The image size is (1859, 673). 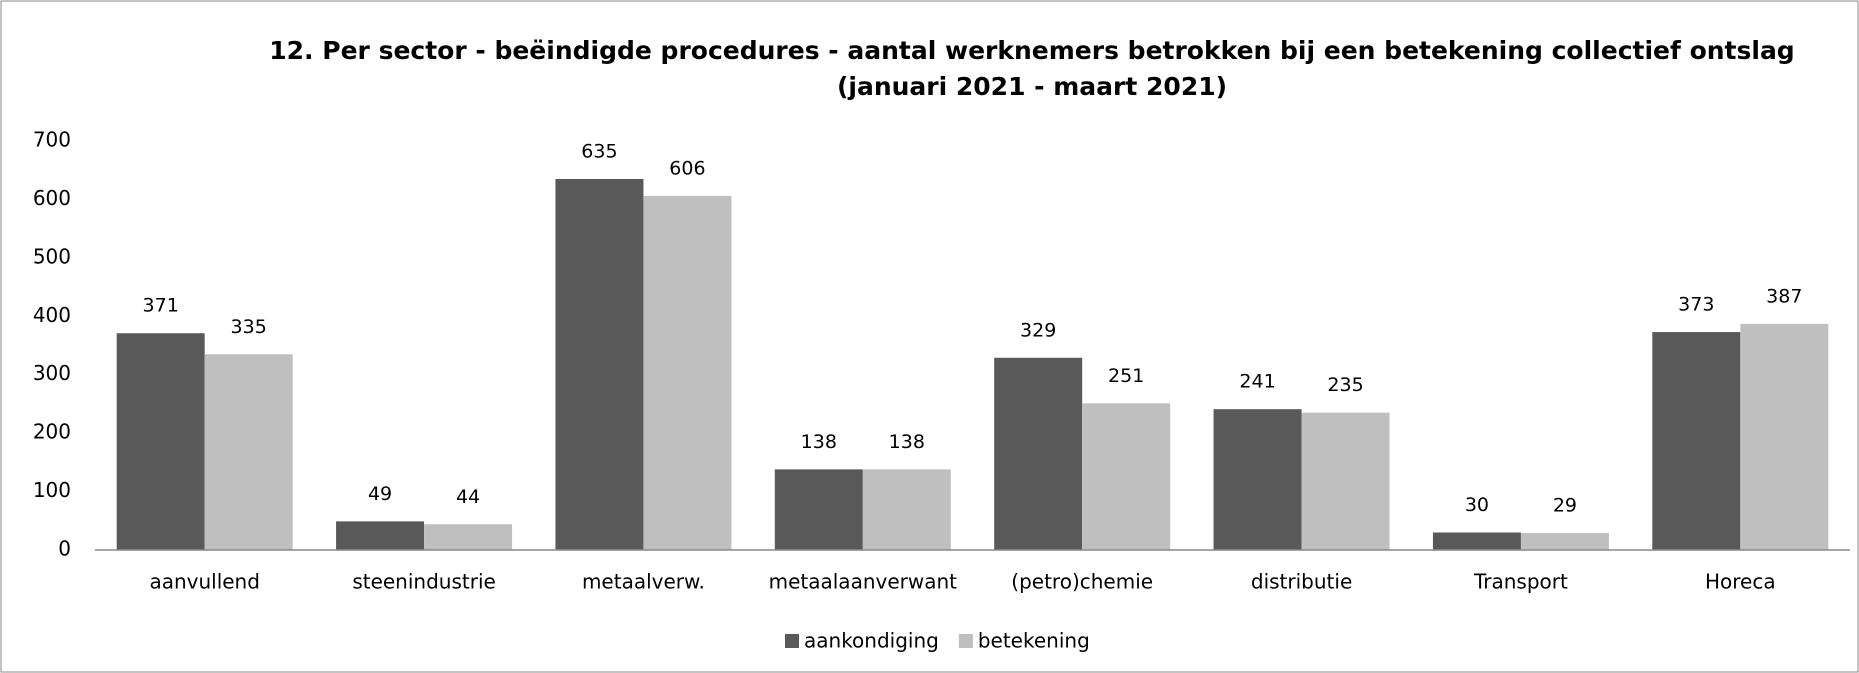 What do you see at coordinates (871, 641) in the screenshot?
I see `legend-label: aankondiging` at bounding box center [871, 641].